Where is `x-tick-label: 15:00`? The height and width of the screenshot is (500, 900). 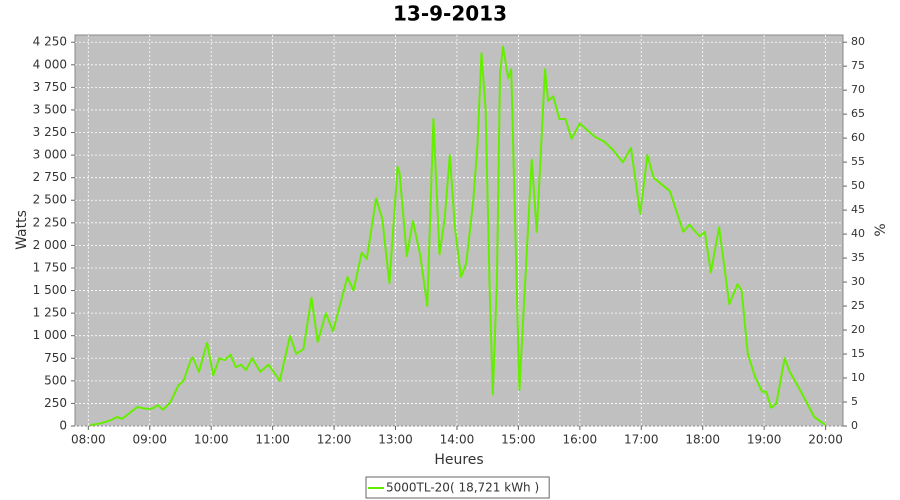
x-tick-label: 15:00 is located at coordinates (518, 440).